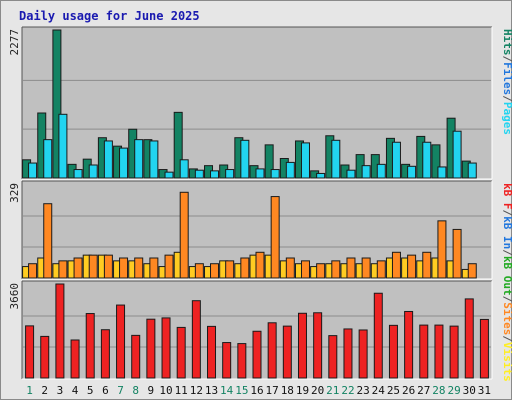  What do you see at coordinates (165, 390) in the screenshot?
I see `x-tick-label: 10` at bounding box center [165, 390].